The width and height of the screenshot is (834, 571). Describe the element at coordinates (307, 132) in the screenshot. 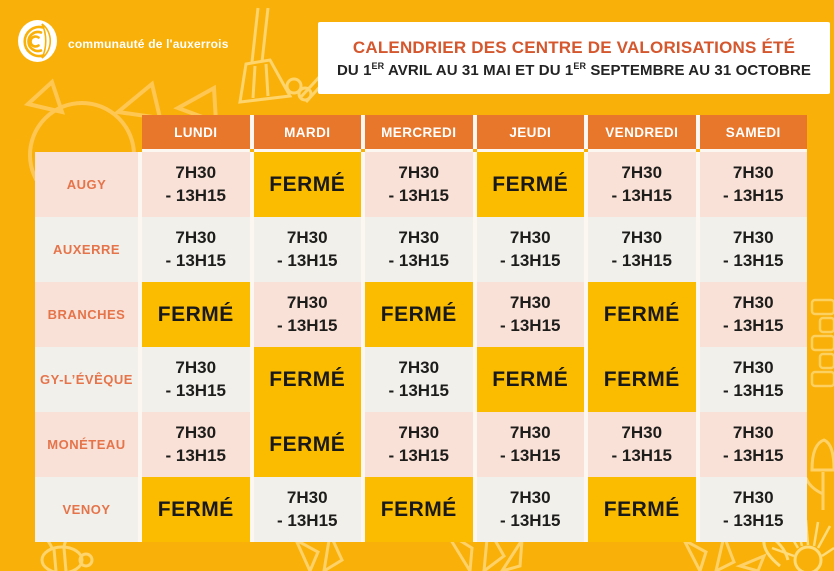

I see `day-header-mardi: MARDI` at that location.